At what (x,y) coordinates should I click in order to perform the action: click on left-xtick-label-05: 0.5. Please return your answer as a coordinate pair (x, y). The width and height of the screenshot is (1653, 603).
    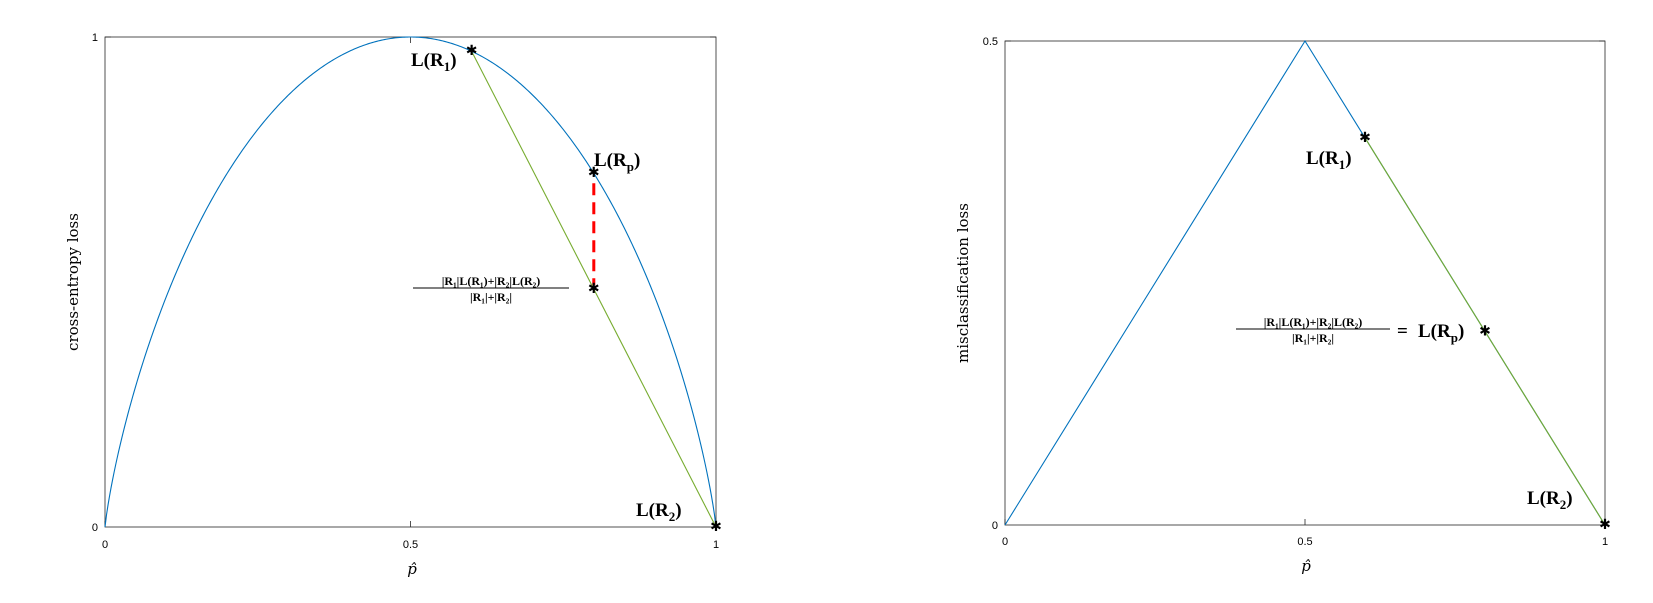
    Looking at the image, I should click on (410, 545).